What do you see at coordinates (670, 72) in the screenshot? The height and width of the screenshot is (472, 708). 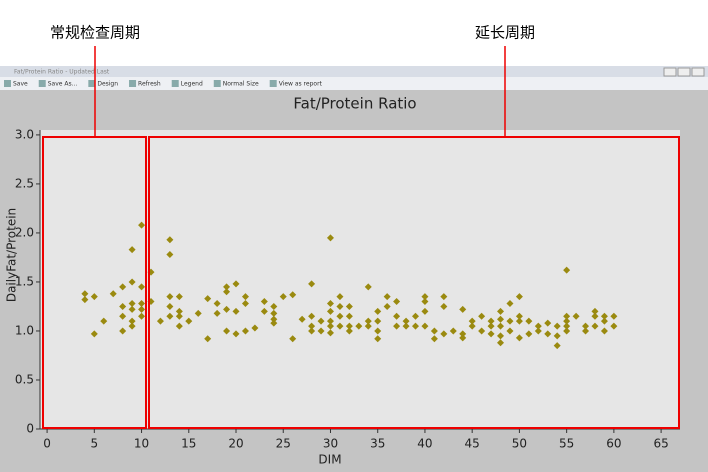 I see `minimize-button` at bounding box center [670, 72].